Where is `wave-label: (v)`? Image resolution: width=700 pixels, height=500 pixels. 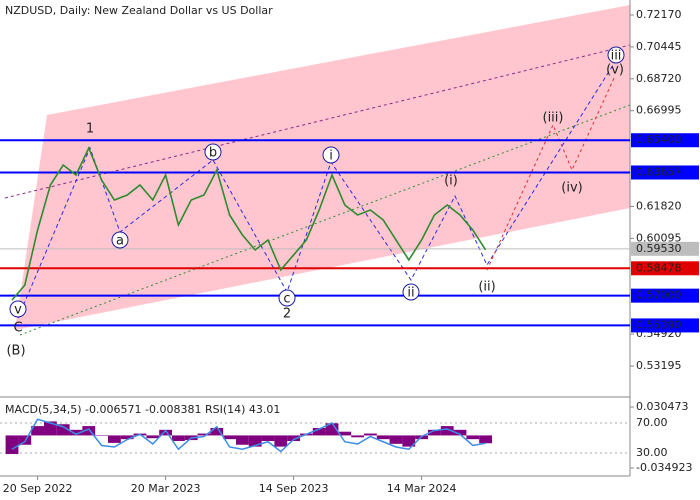 wave-label: (v) is located at coordinates (615, 70).